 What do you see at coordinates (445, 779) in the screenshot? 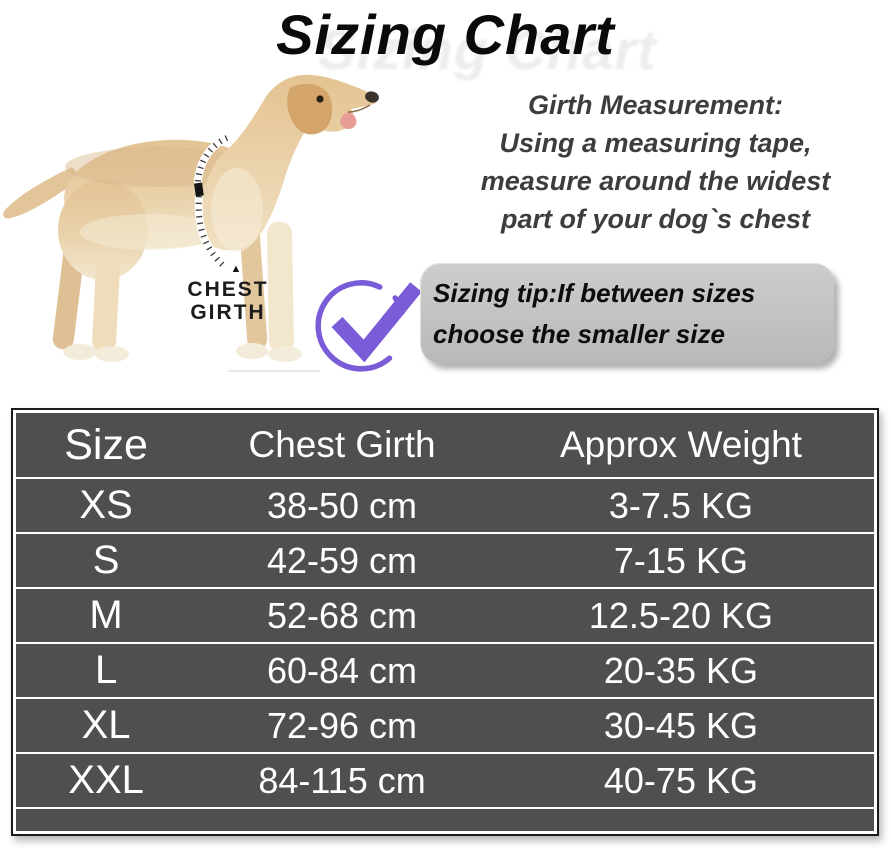
I see `table-row: XXL 84-115 cm 40-75 KG` at bounding box center [445, 779].